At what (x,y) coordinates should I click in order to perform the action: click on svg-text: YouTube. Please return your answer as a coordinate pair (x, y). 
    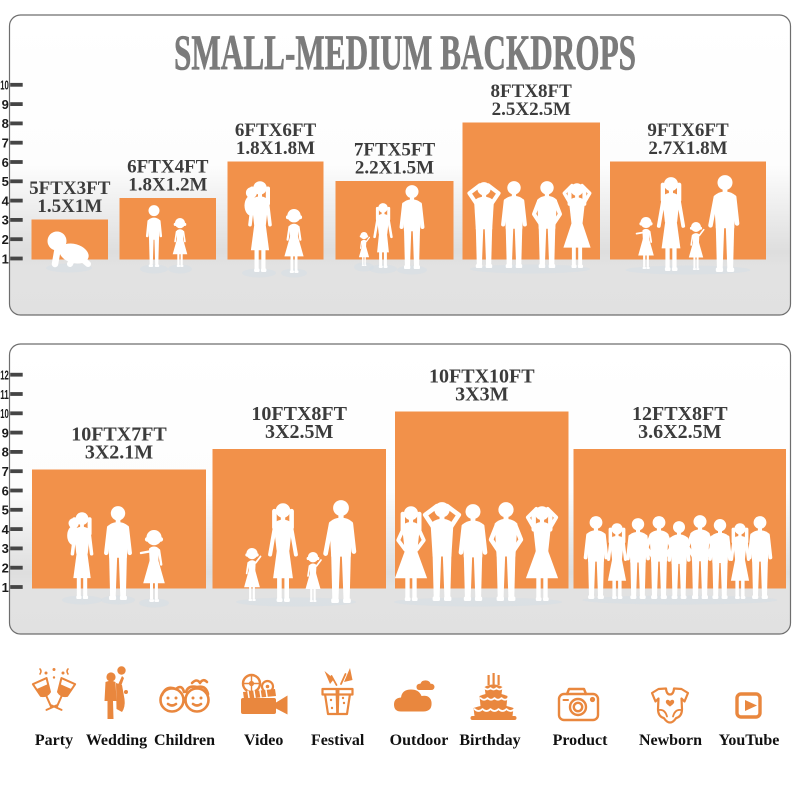
    Looking at the image, I should click on (749, 740).